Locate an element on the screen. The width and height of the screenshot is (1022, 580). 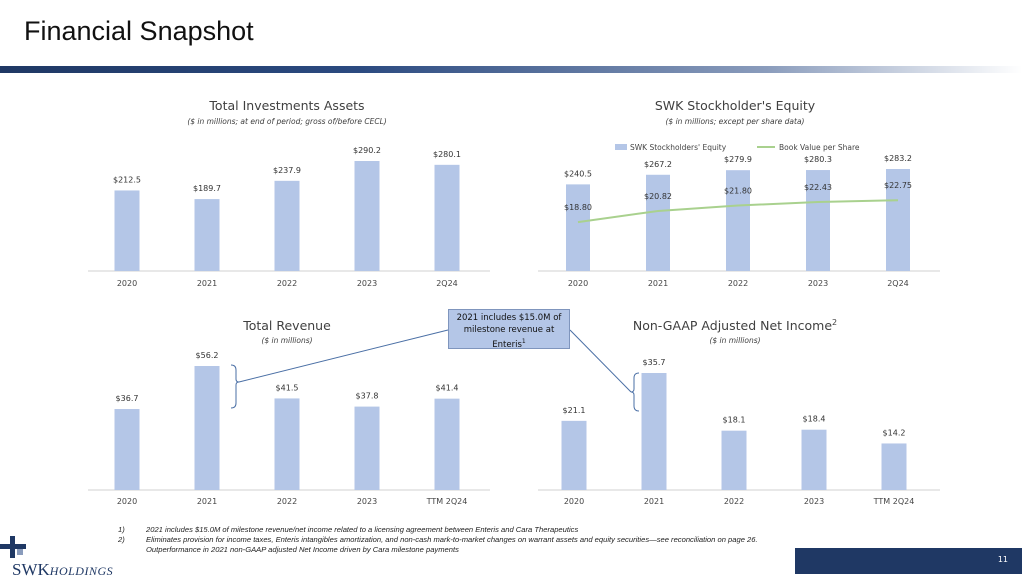
book-value-label: $18.80 is located at coordinates (578, 207).